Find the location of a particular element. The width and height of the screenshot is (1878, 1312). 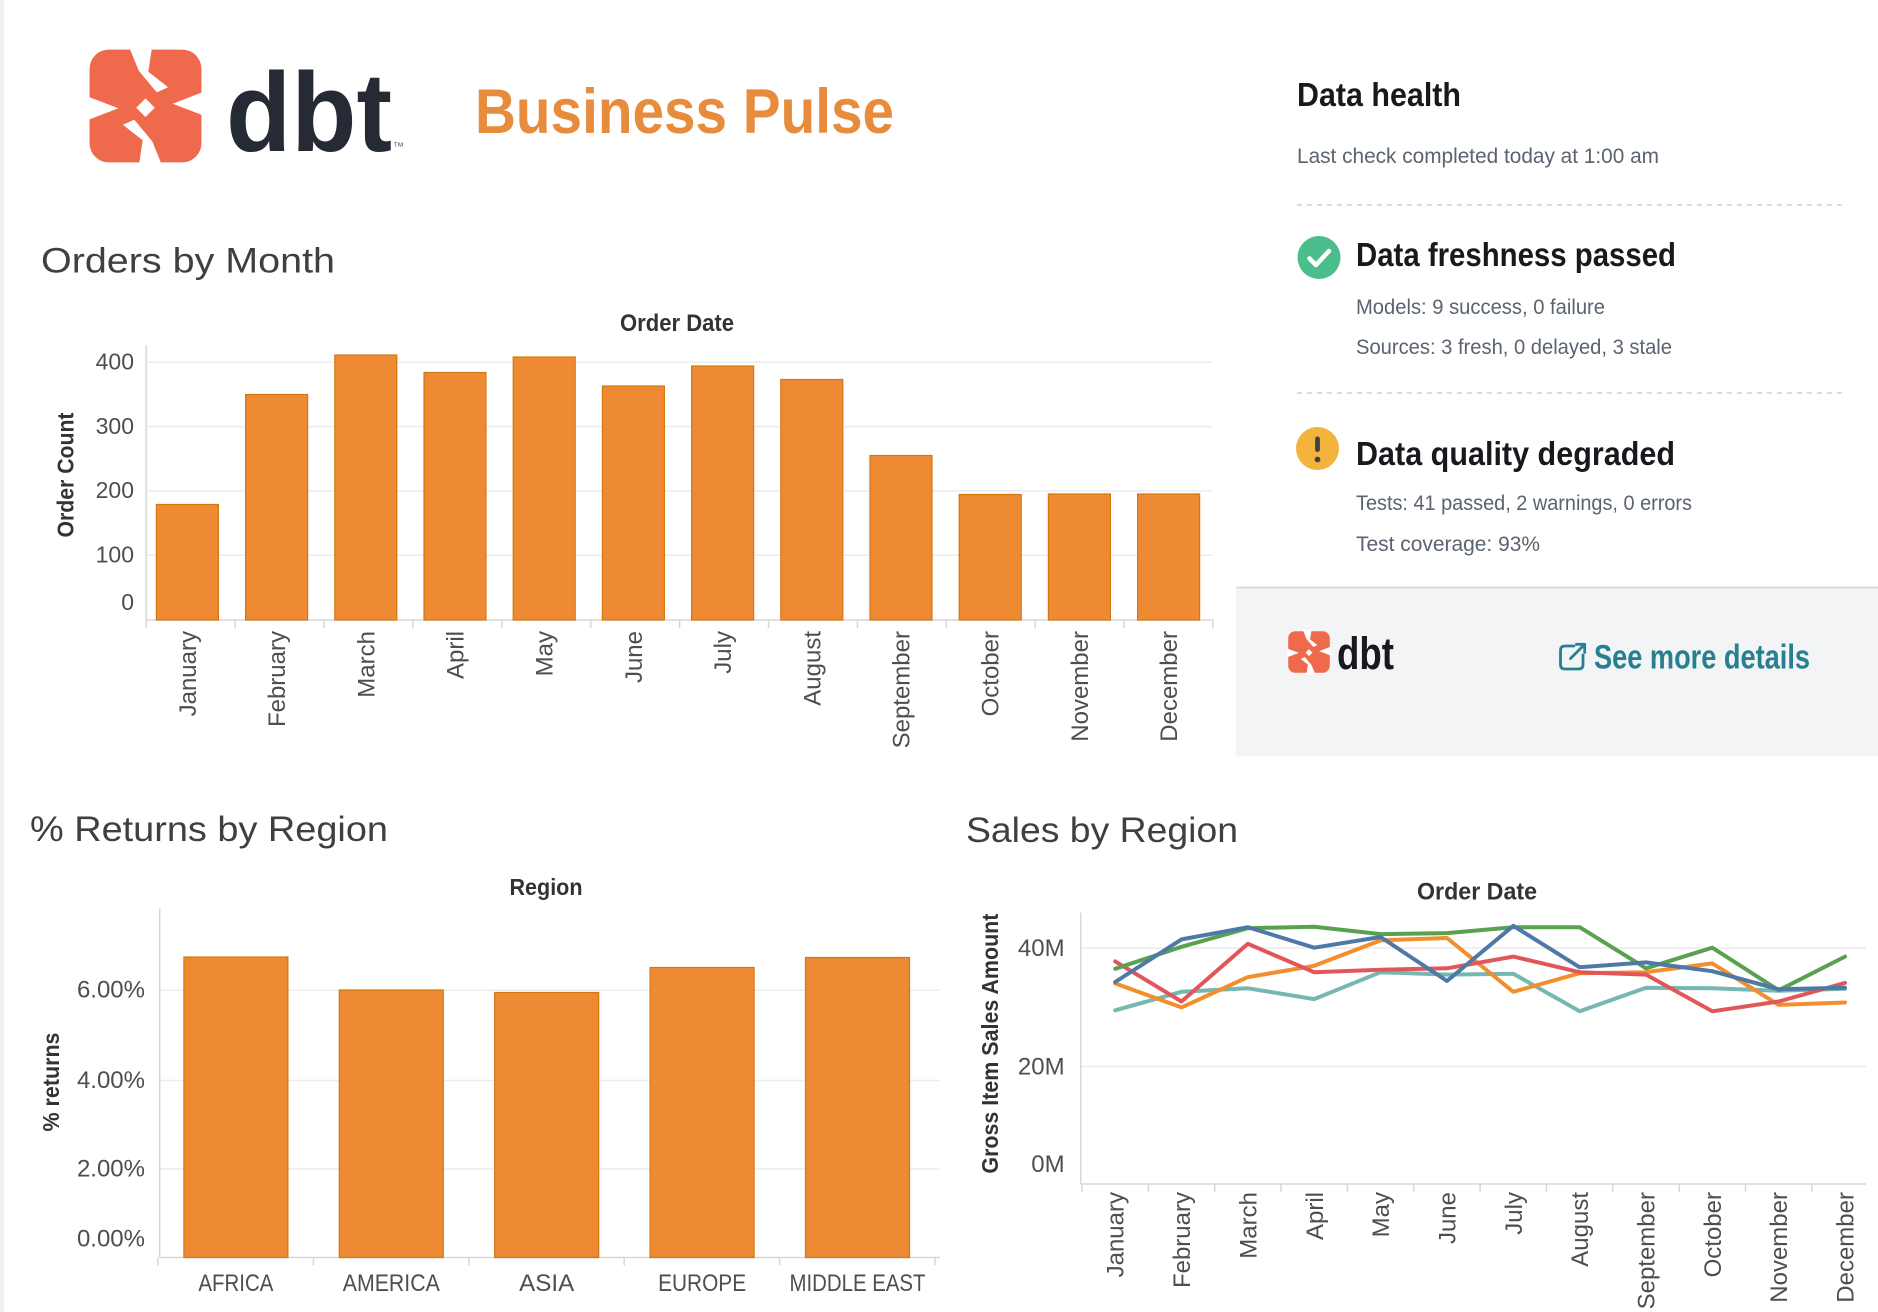

svg-text: 20M is located at coordinates (1041, 1067).